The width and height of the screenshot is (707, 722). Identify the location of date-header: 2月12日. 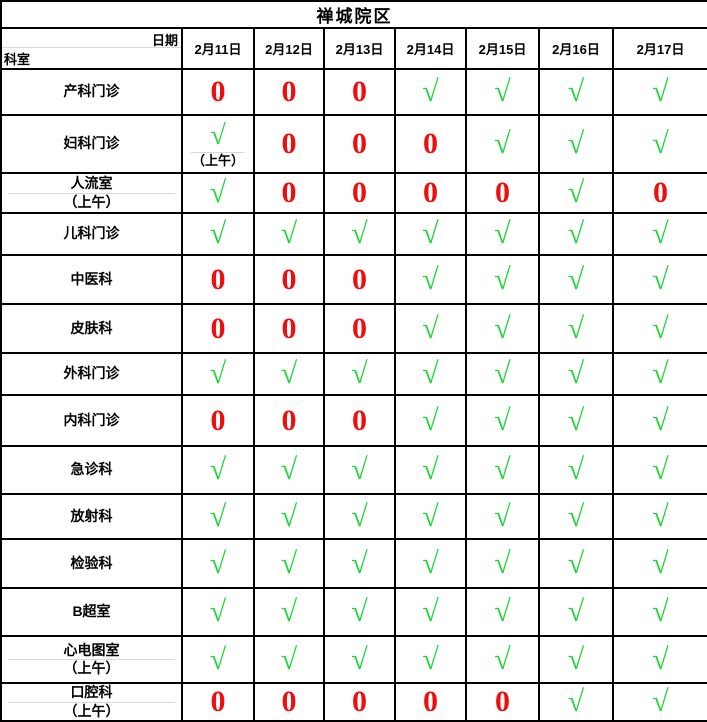
(289, 48).